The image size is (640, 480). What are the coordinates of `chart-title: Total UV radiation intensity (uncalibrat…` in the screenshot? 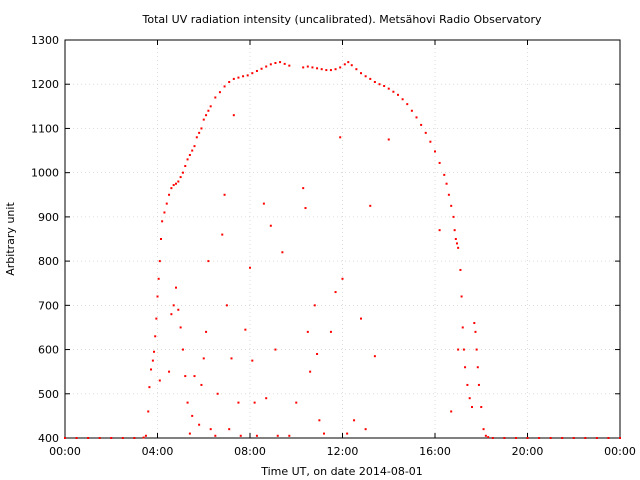 It's located at (342, 19).